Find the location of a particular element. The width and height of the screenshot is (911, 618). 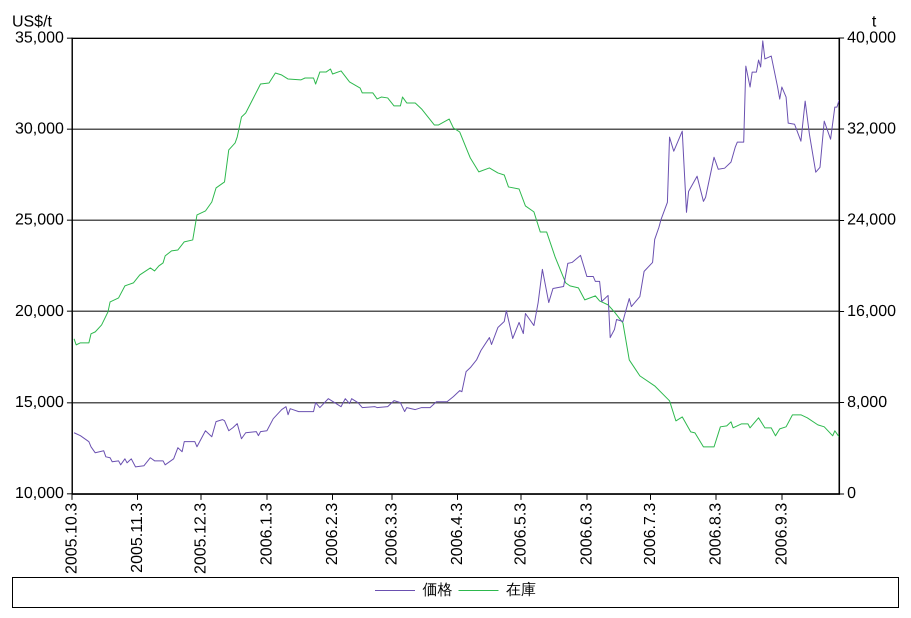

y2-tick-label: 8,000 is located at coordinates (867, 403).